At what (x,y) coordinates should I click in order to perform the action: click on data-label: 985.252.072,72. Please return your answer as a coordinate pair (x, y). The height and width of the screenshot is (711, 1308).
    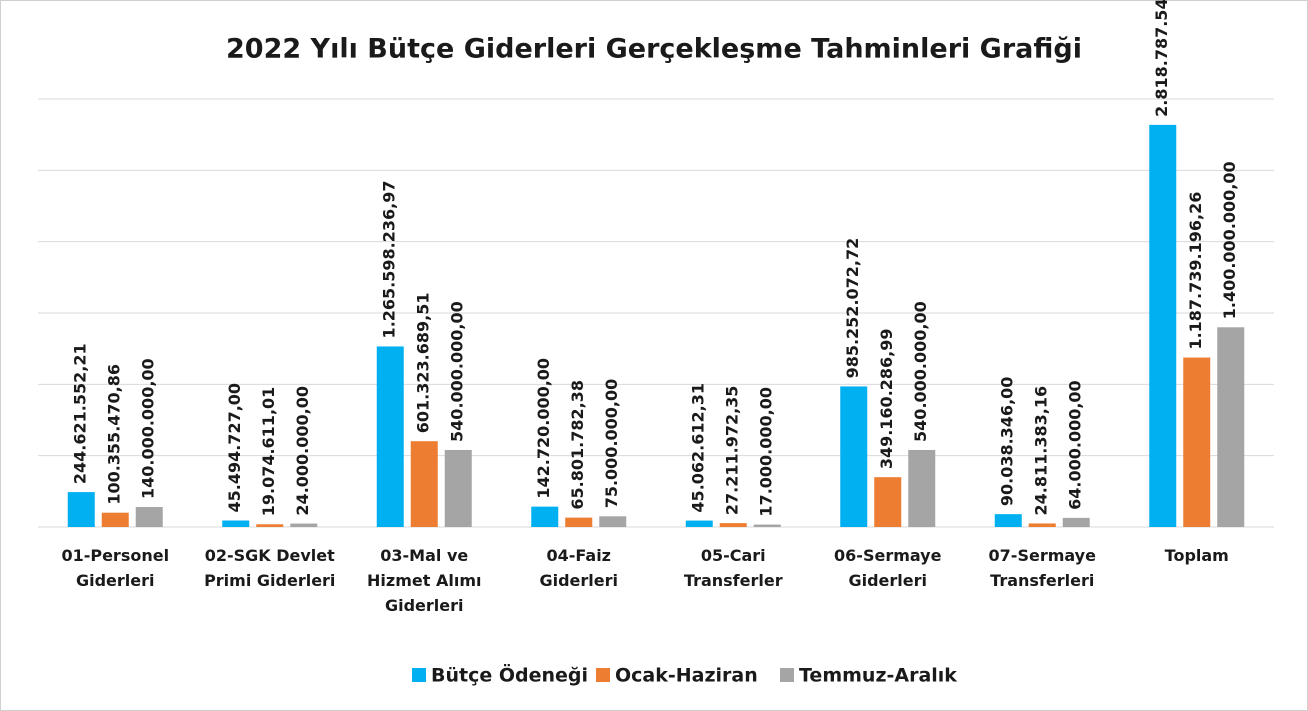
    Looking at the image, I should click on (852, 308).